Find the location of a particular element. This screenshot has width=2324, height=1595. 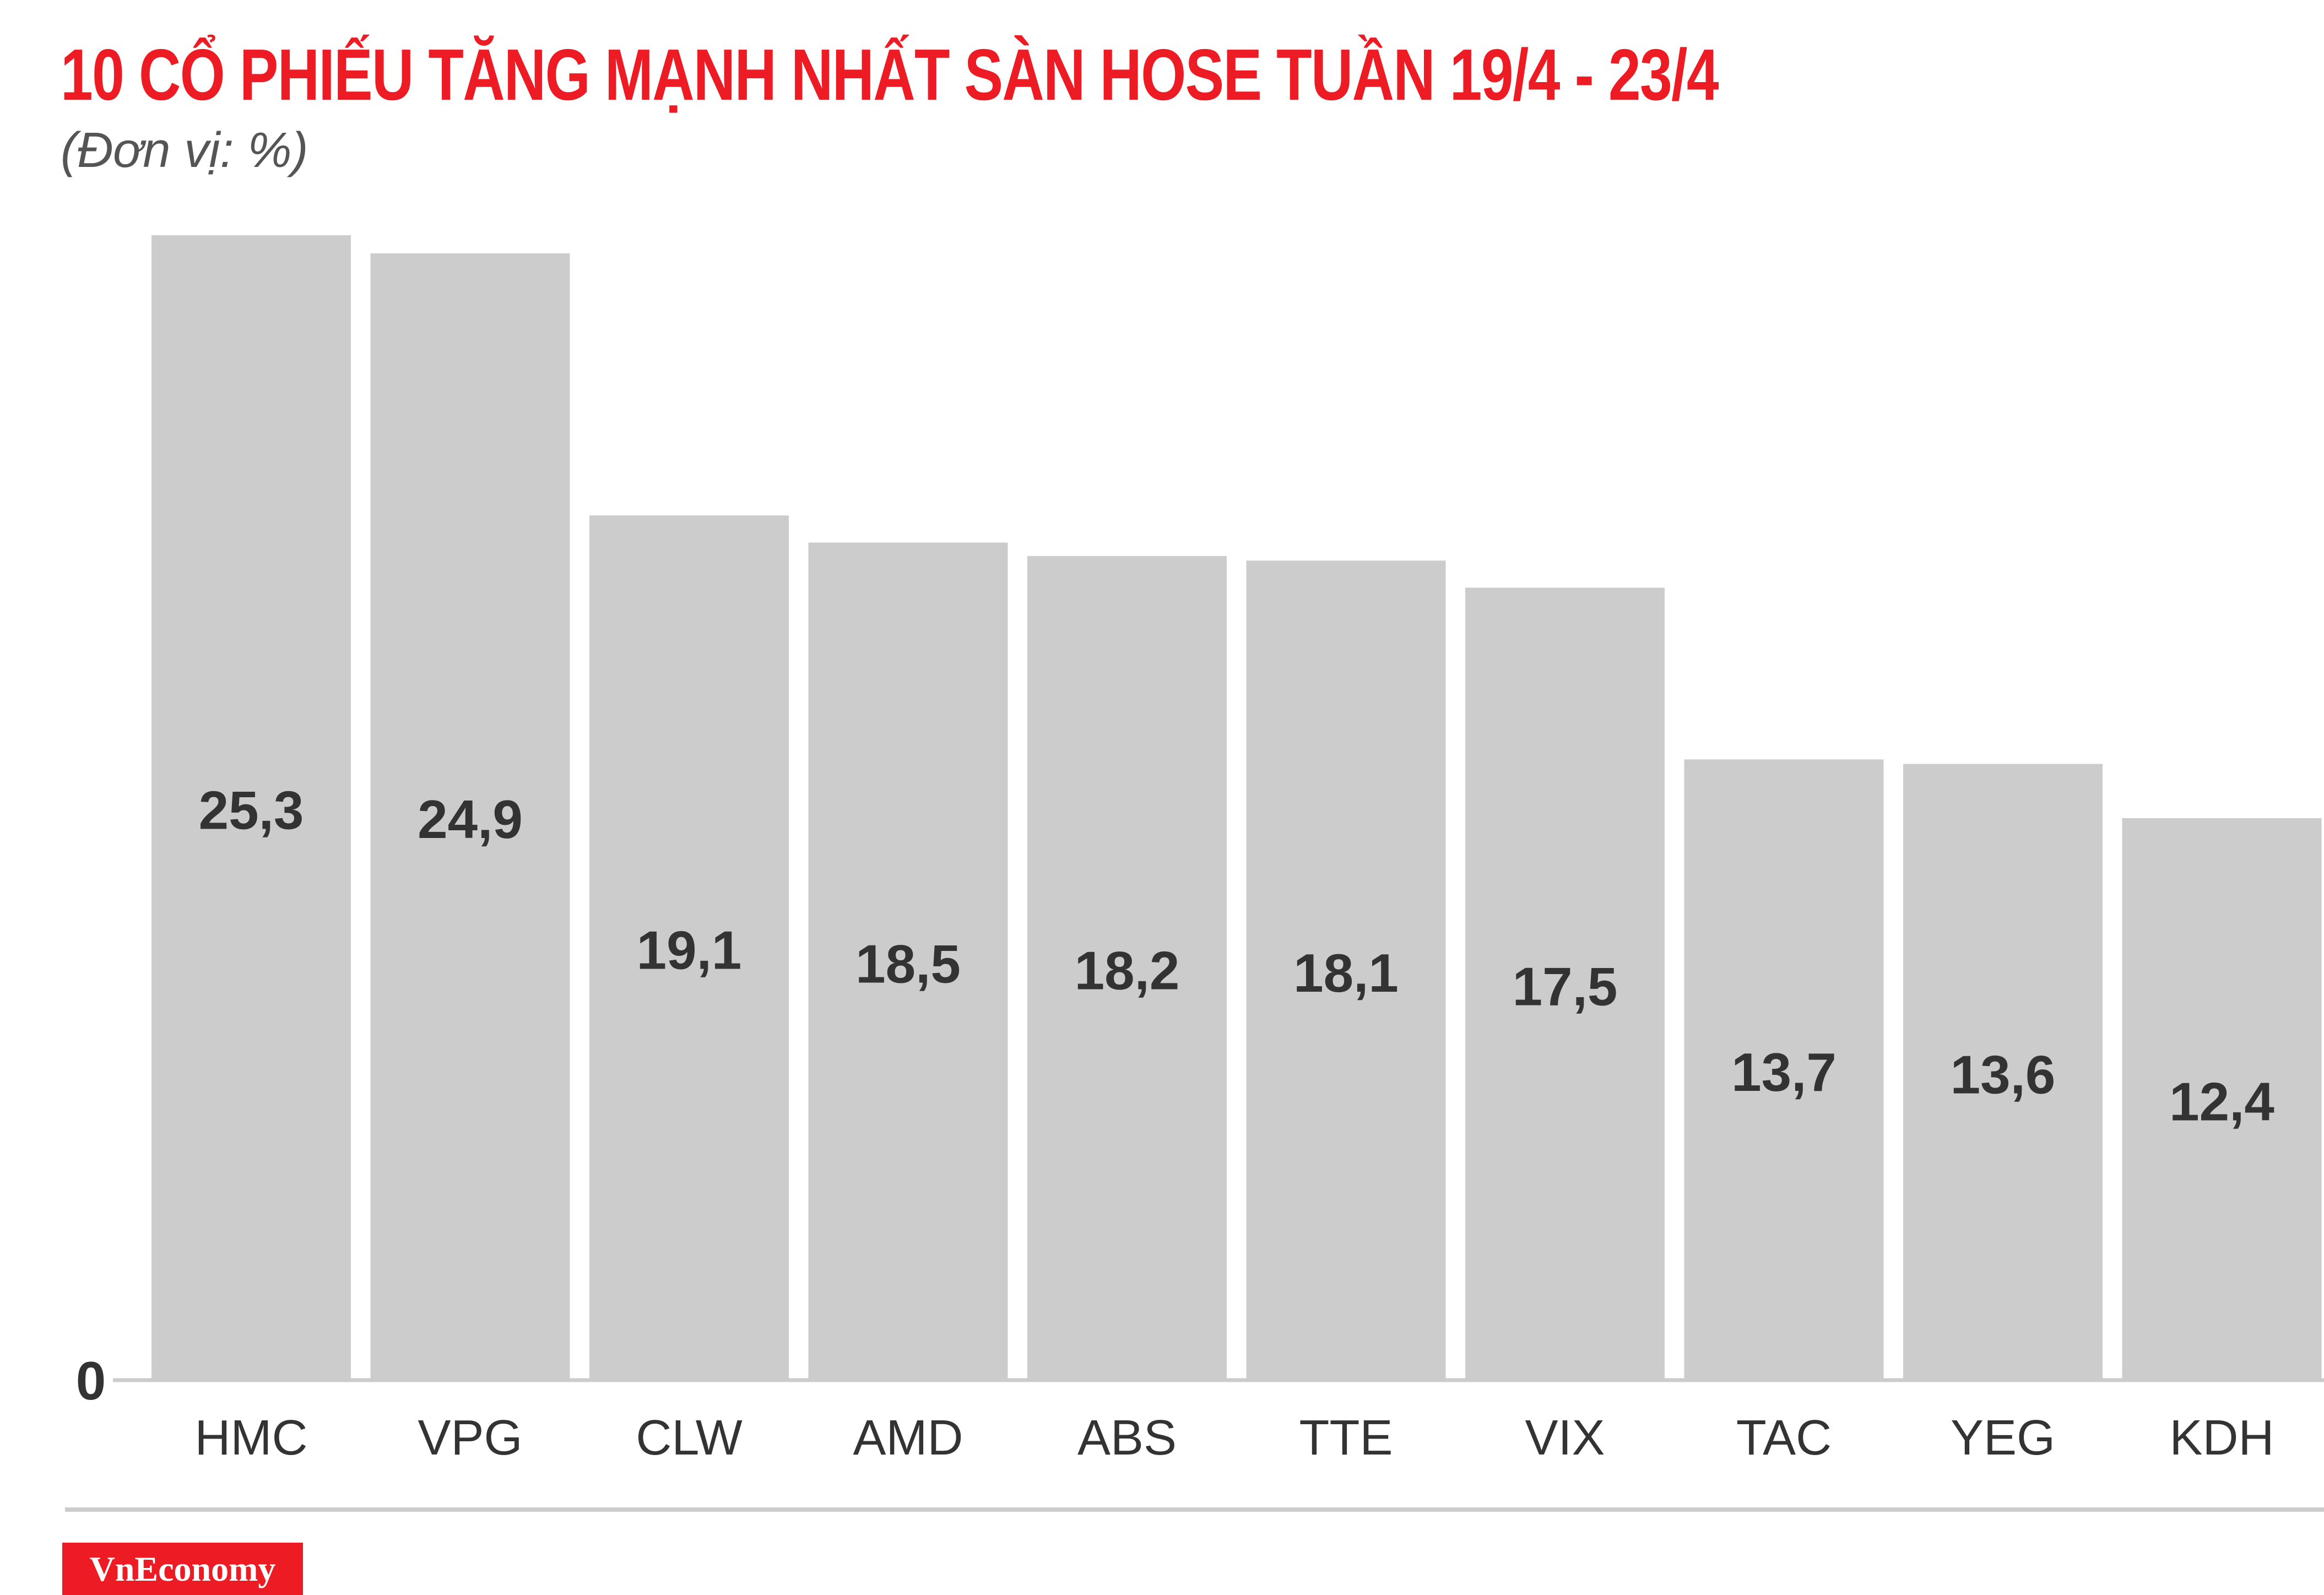

x-tick-label: TAC is located at coordinates (1784, 1438).